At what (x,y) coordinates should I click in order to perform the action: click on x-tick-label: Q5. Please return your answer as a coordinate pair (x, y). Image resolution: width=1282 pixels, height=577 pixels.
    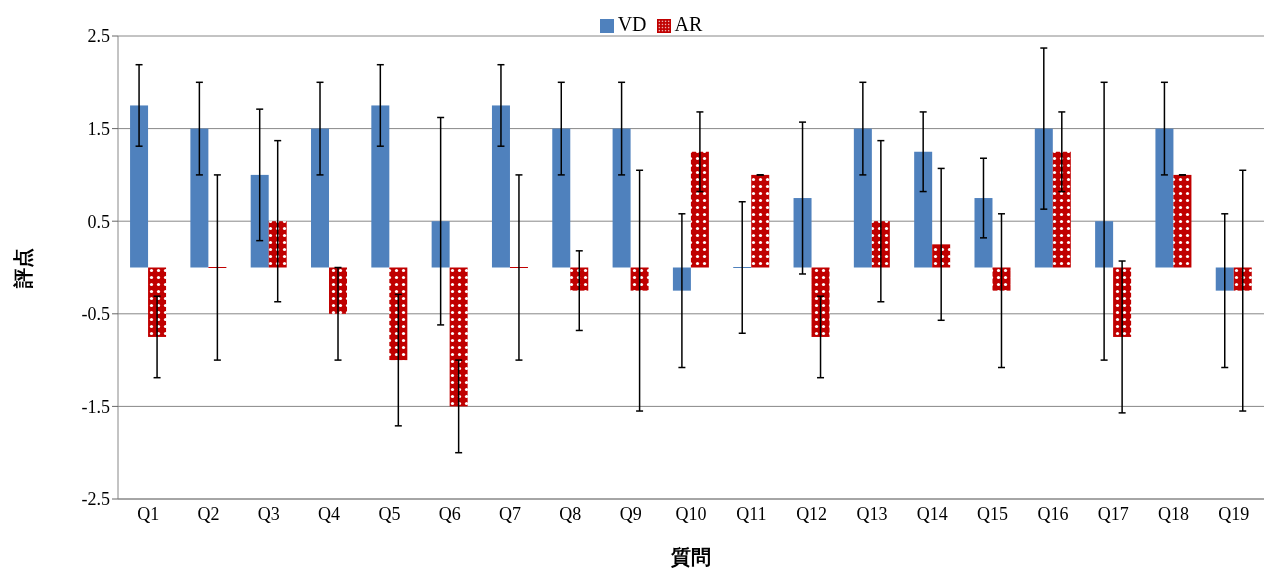
    Looking at the image, I should click on (389, 513).